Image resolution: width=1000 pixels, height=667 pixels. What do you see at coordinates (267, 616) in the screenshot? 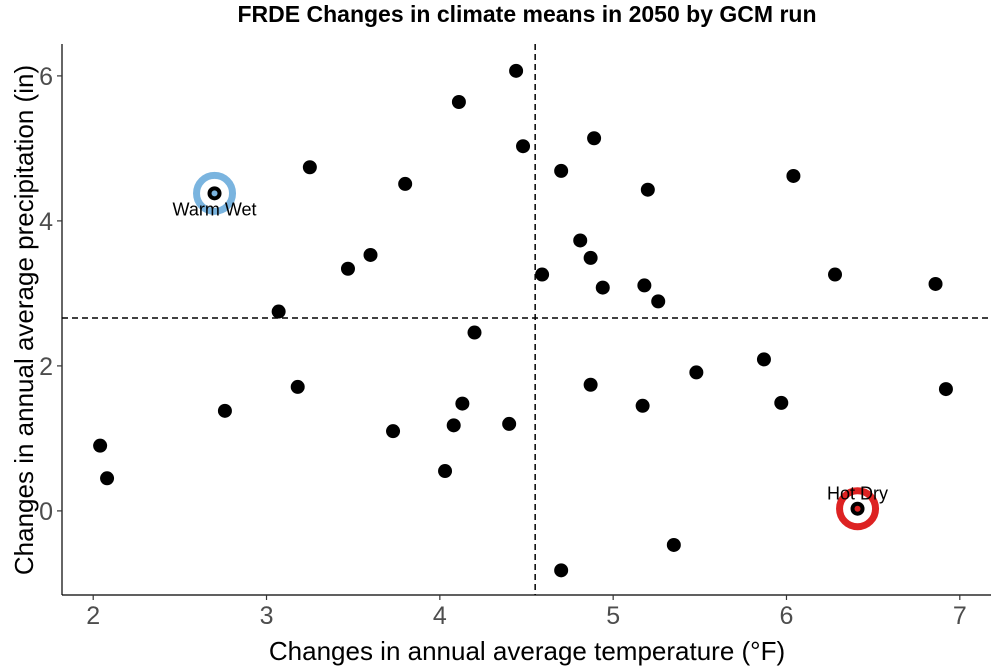
I see `x-tick-label: 3` at bounding box center [267, 616].